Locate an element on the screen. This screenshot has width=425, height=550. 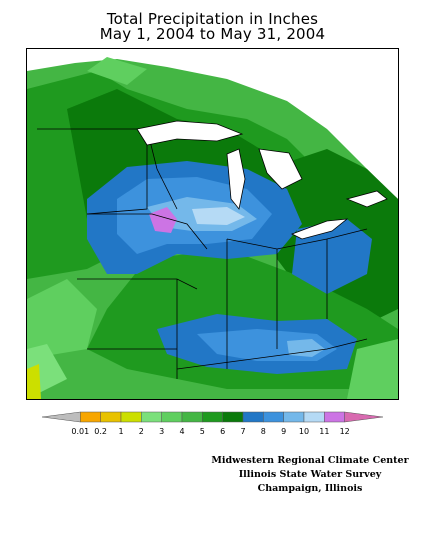
credit-location: Champaign, Illinois is located at coordinates (310, 488).